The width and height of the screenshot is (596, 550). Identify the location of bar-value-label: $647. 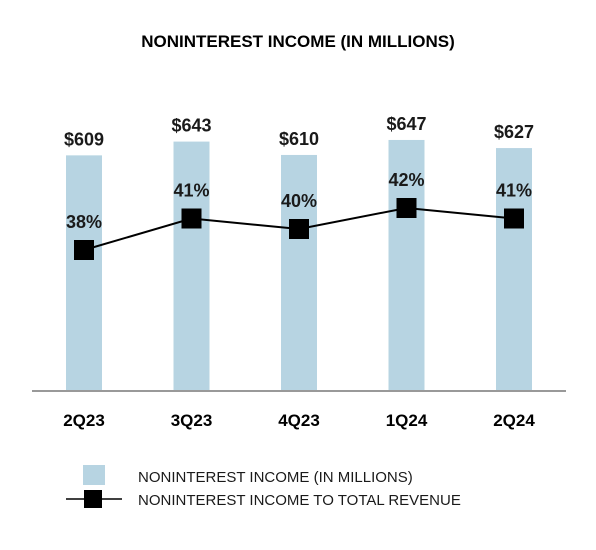
(406, 124).